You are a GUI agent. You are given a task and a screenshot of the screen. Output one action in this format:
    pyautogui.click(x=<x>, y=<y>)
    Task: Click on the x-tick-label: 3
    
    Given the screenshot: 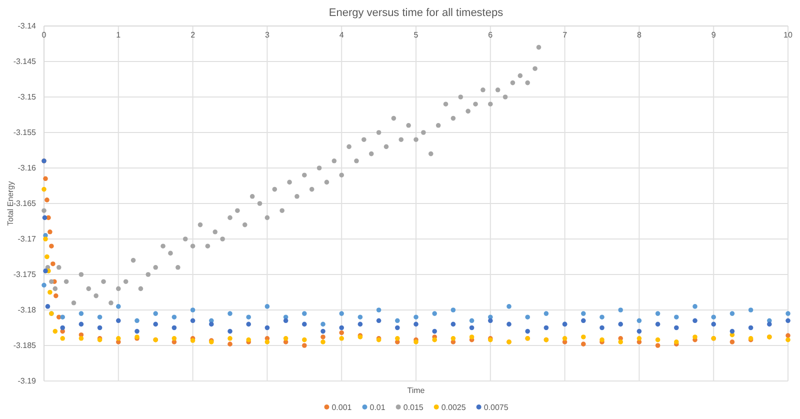 What is the action you would take?
    pyautogui.click(x=267, y=35)
    